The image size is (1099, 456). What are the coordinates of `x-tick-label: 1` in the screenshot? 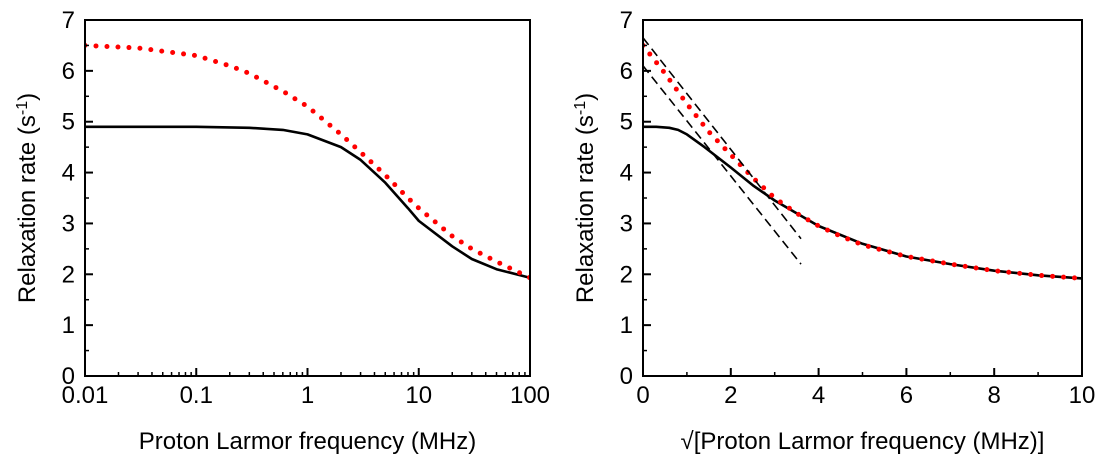 It's located at (307, 395).